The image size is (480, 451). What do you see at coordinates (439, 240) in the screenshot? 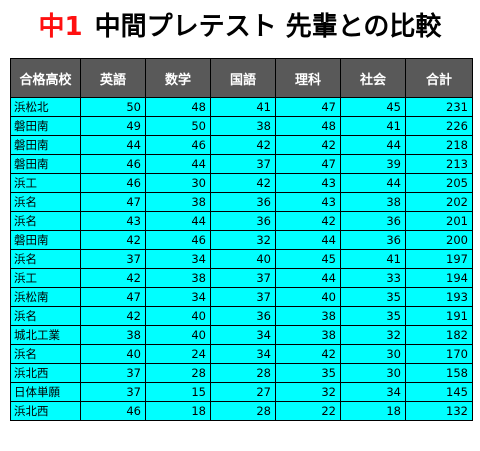
I see `score-cell: 200` at bounding box center [439, 240].